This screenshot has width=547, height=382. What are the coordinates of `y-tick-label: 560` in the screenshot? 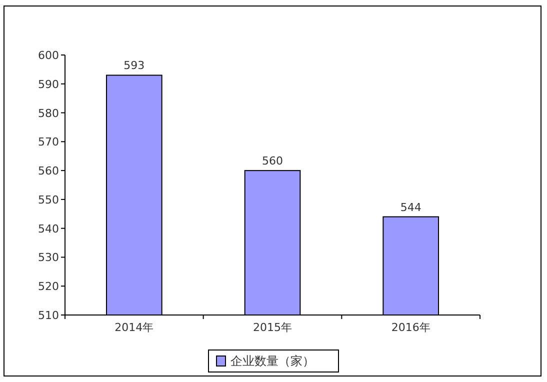 It's located at (48, 171).